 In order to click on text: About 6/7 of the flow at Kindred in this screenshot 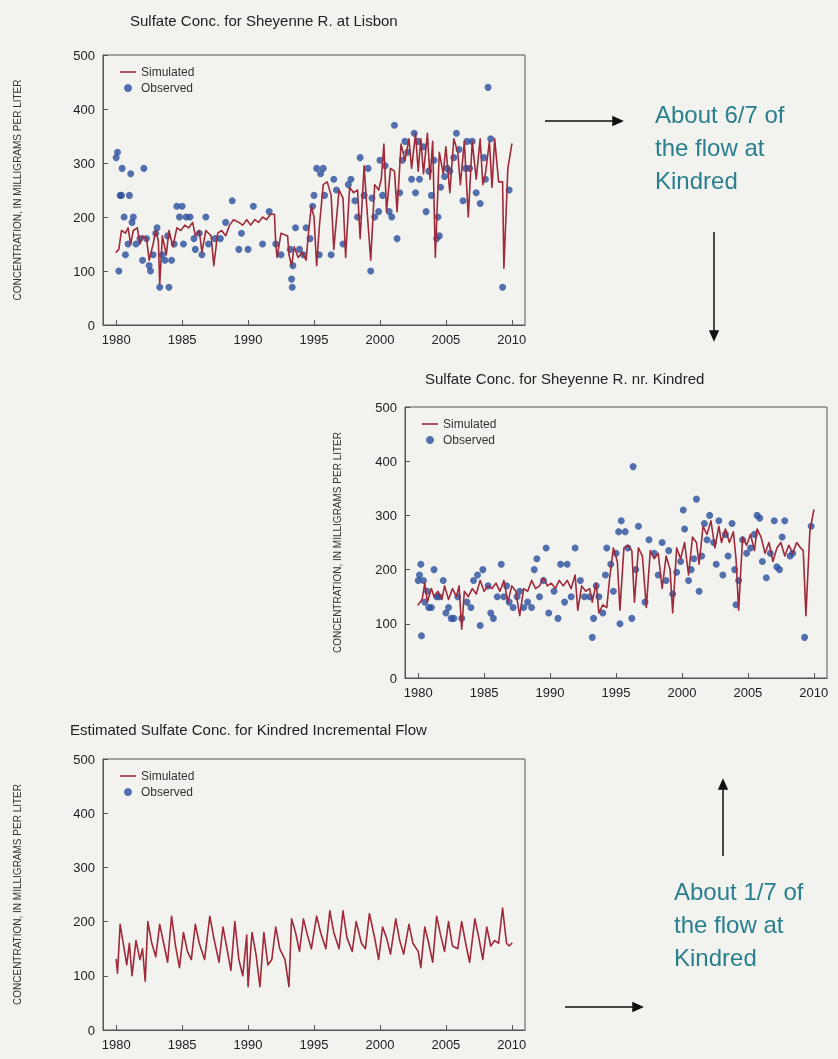, I will do `click(723, 147)`.